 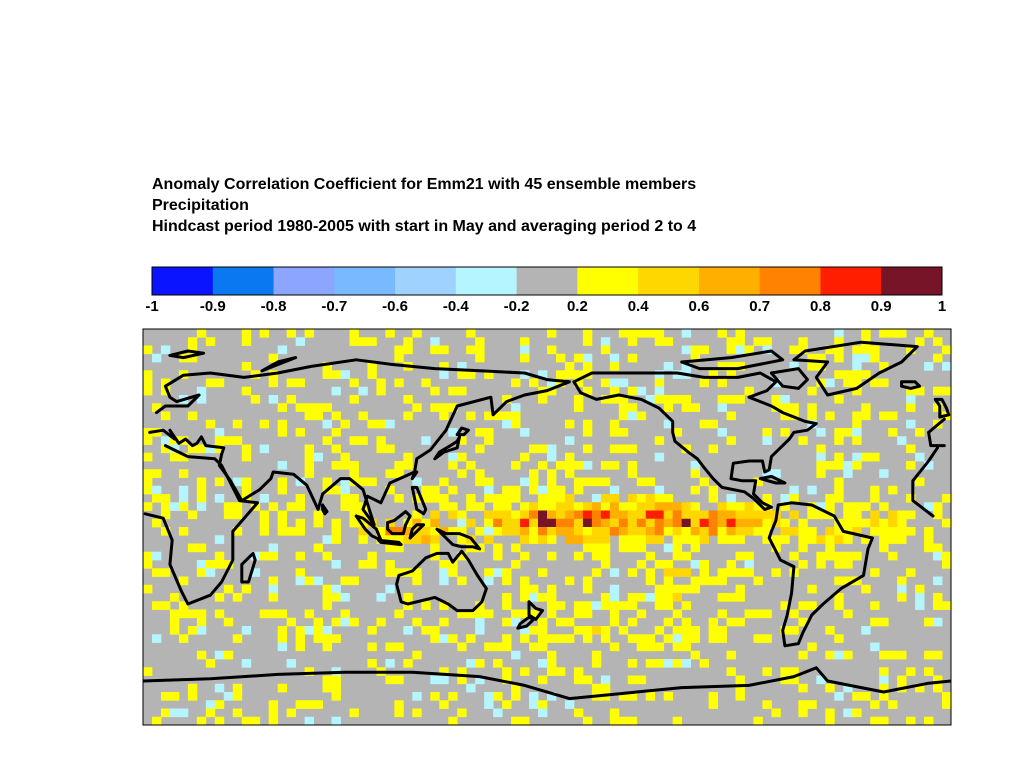 I want to click on coastline-canadian-islands, so click(x=732, y=360).